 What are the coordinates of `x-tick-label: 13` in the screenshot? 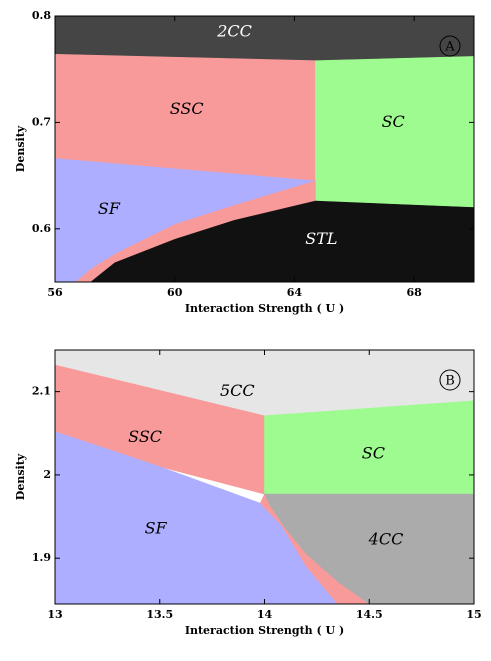 It's located at (54, 614).